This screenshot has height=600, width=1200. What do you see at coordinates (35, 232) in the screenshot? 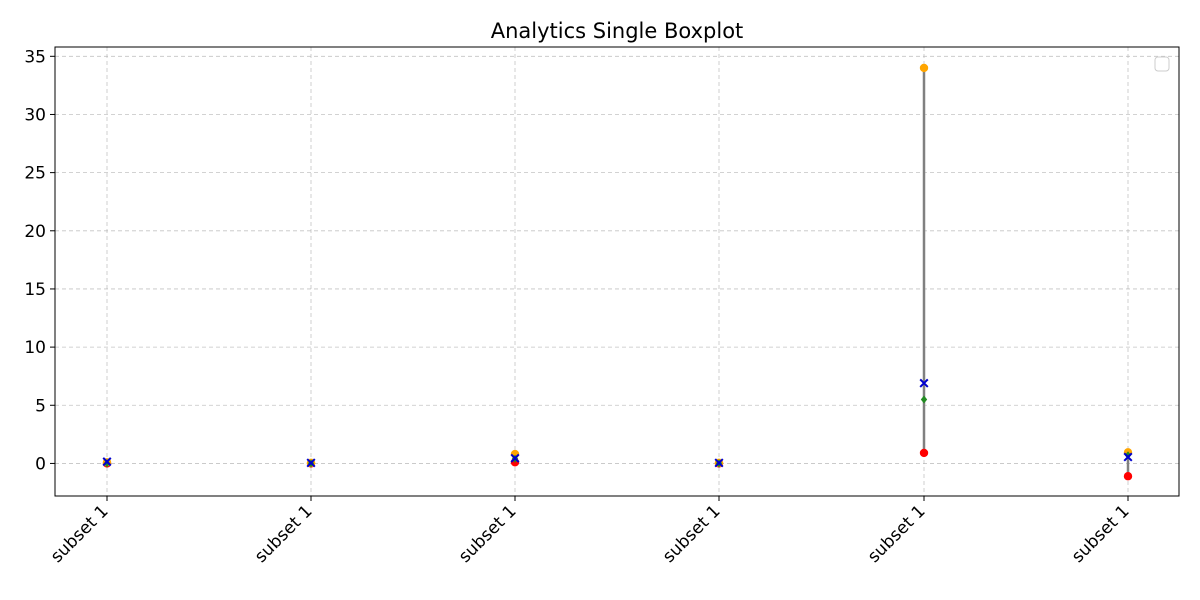
I see `y-tick-label: 20` at bounding box center [35, 232].